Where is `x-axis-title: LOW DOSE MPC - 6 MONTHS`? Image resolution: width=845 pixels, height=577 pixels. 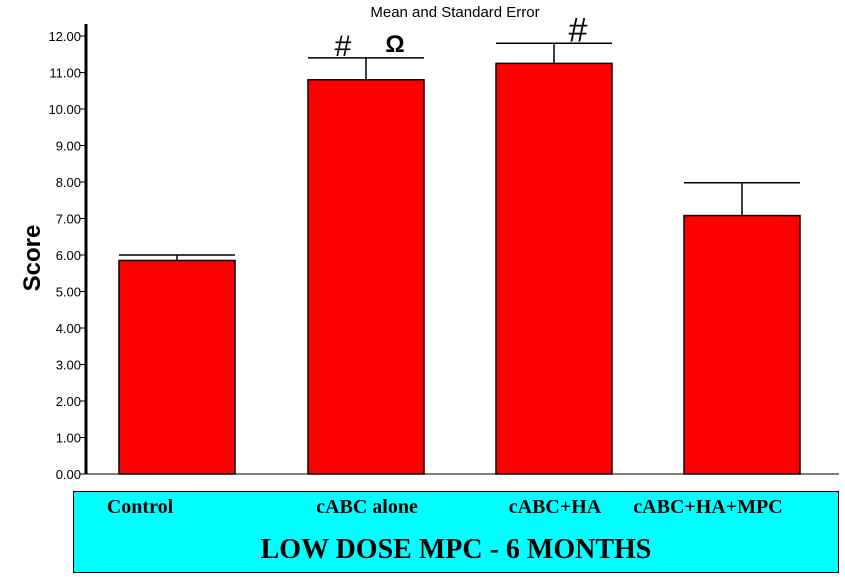 x-axis-title: LOW DOSE MPC - 6 MONTHS is located at coordinates (456, 550).